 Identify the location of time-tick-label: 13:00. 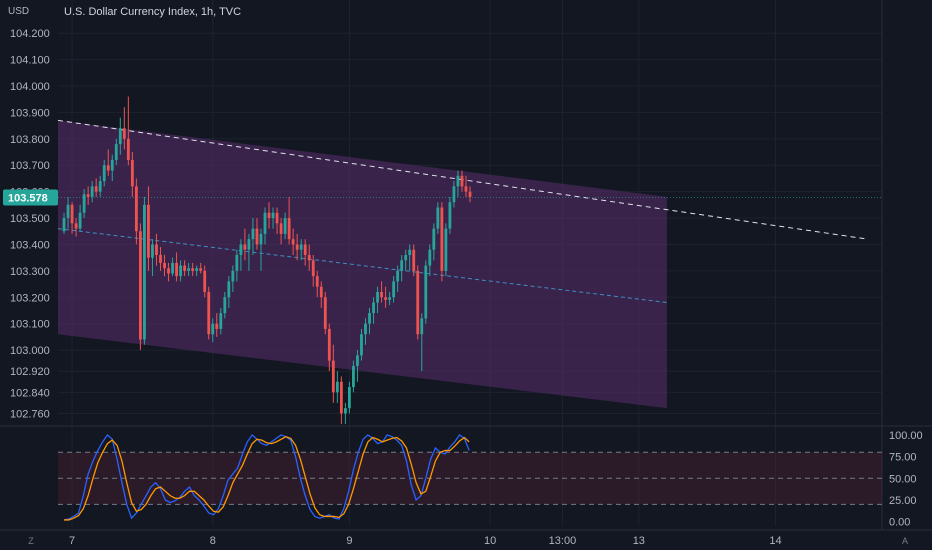
(563, 541).